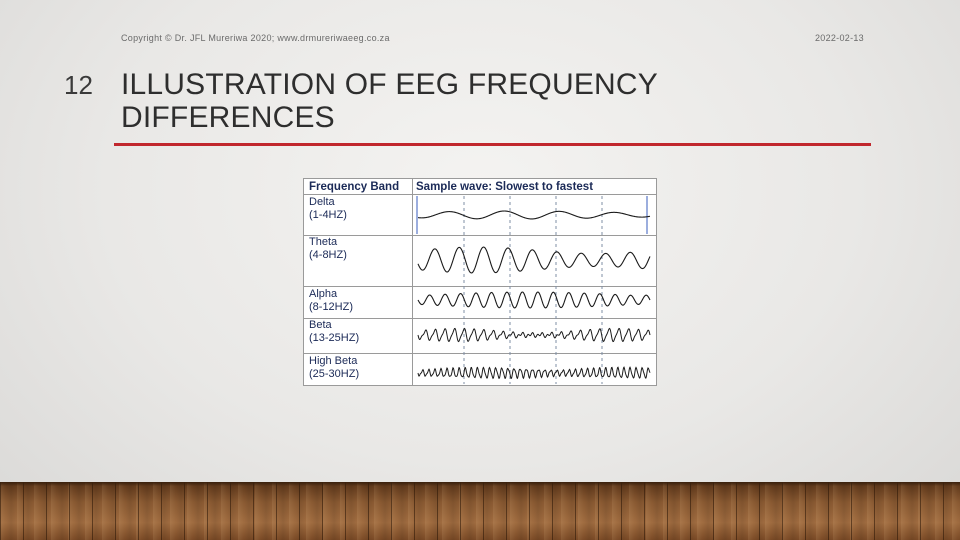 This screenshot has width=960, height=540. I want to click on high-beta-wave, so click(534, 373).